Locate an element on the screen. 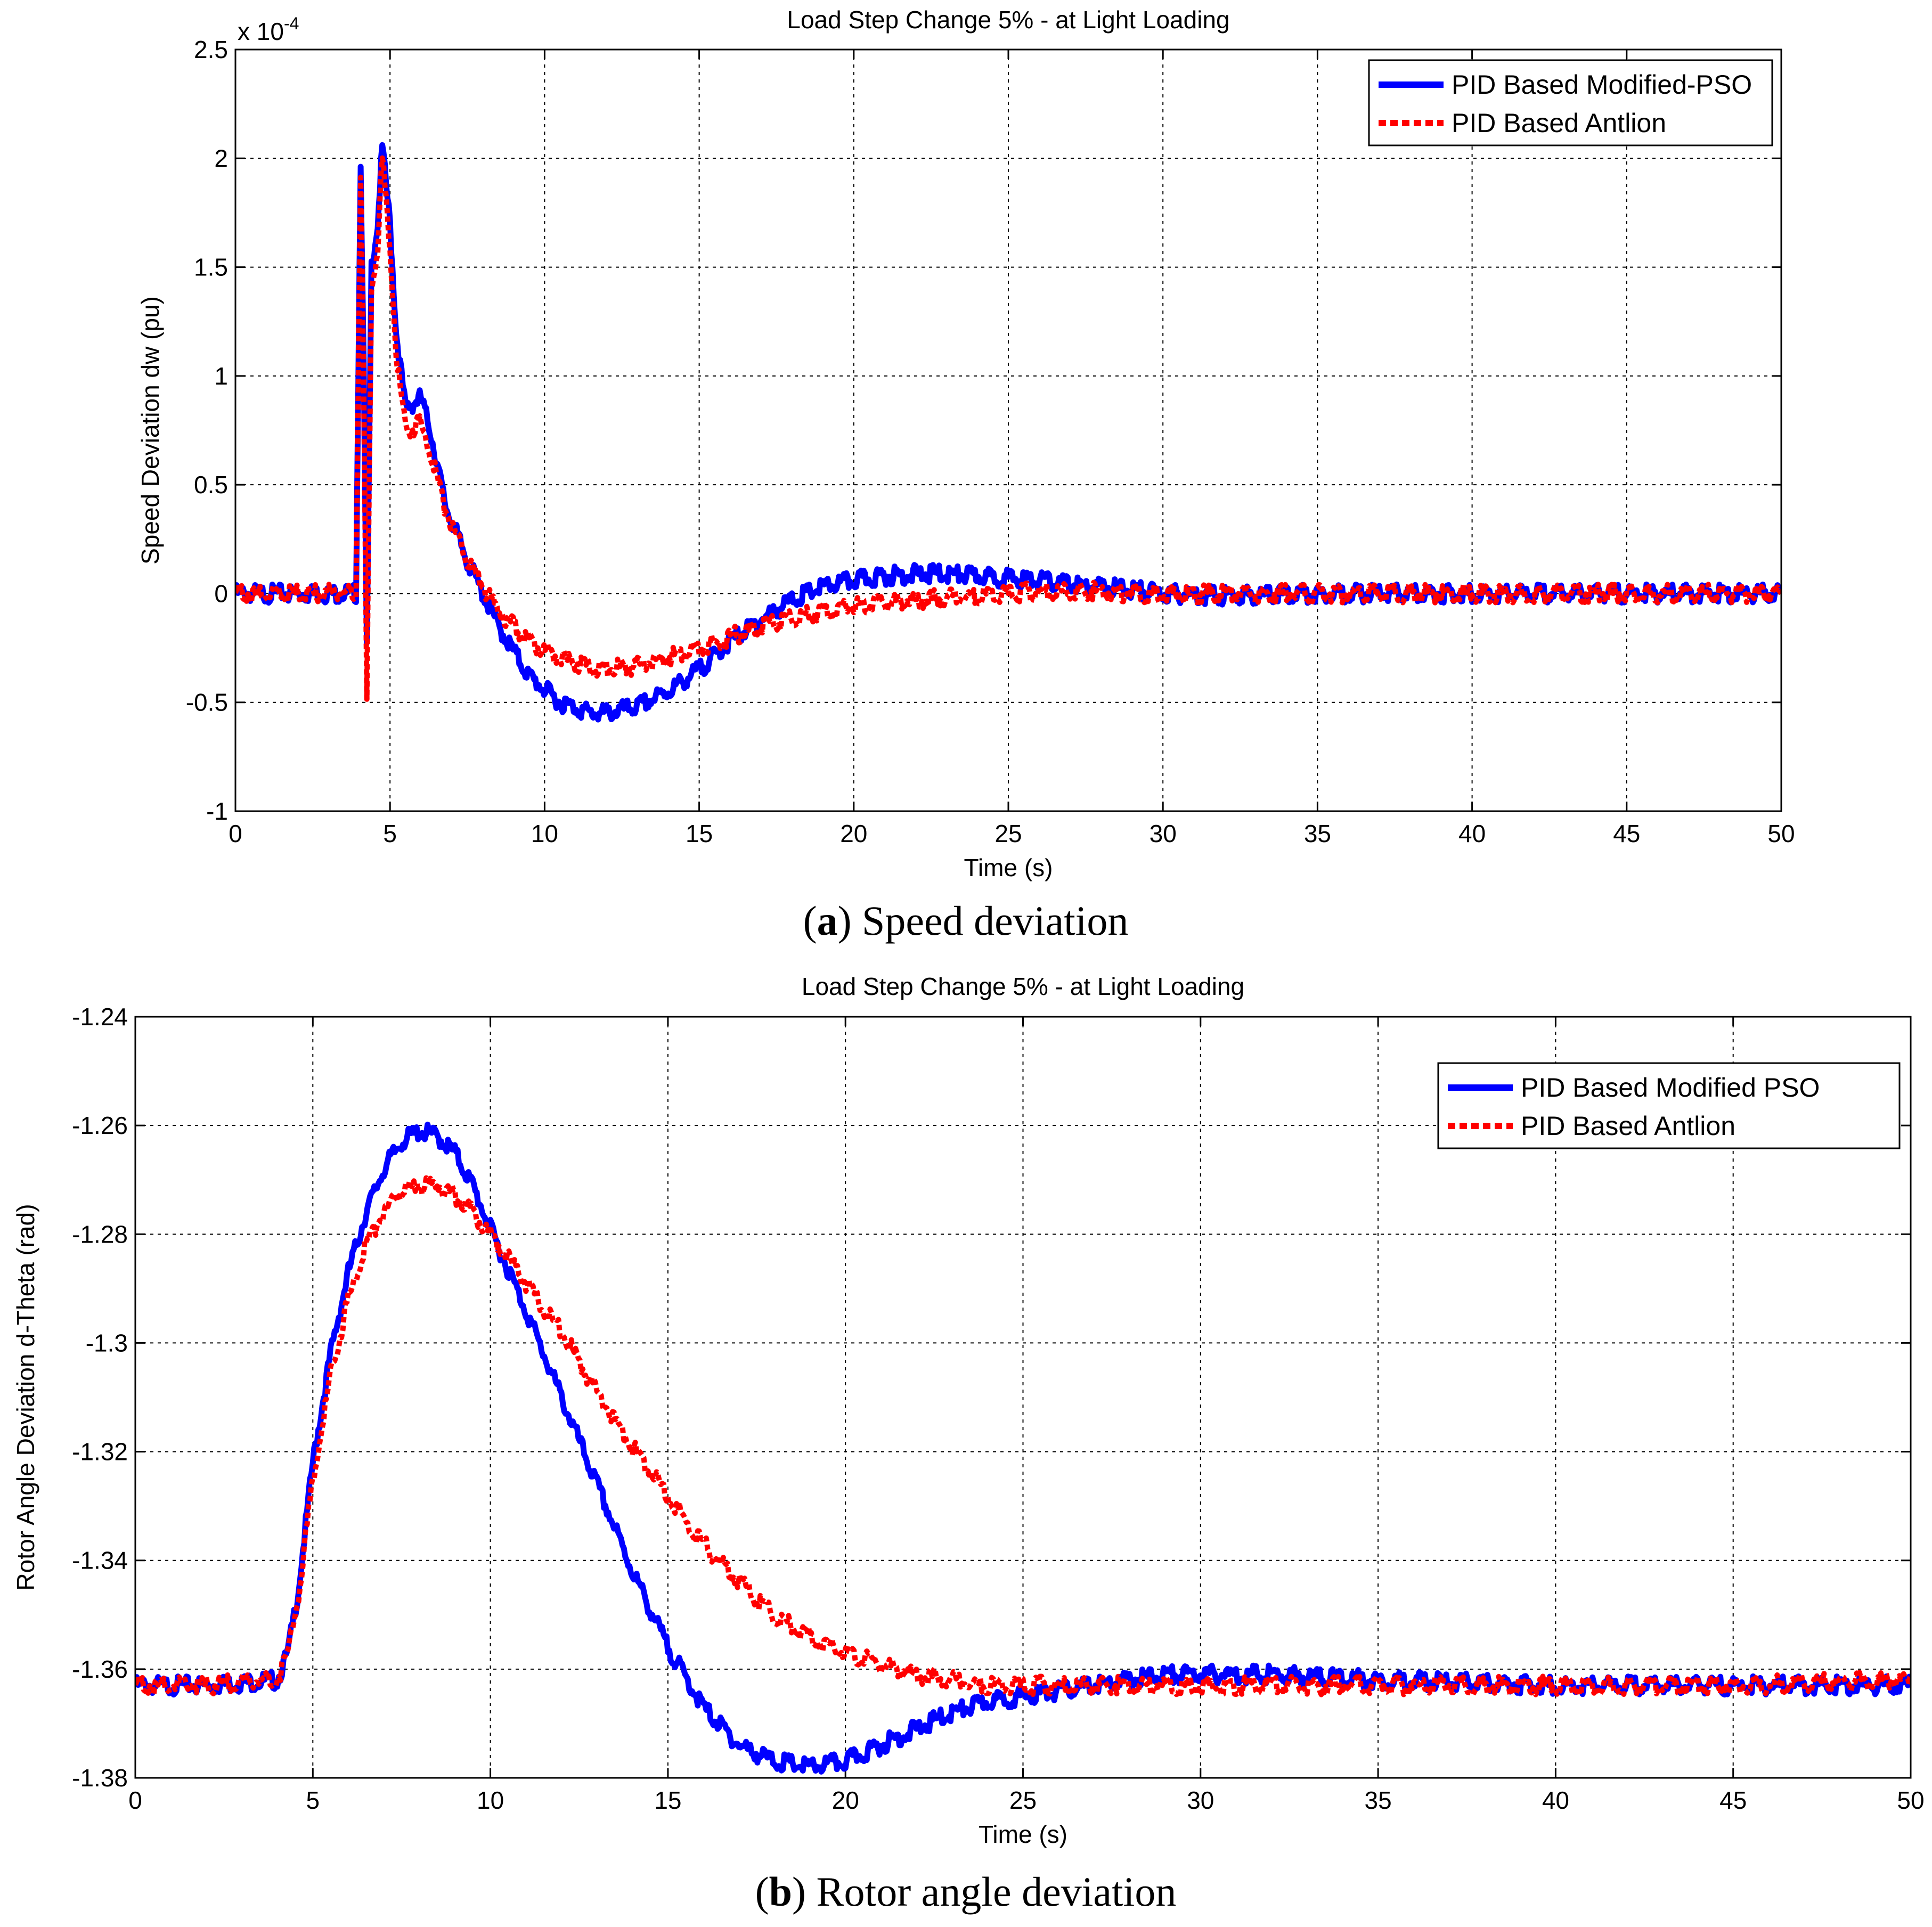 The height and width of the screenshot is (1927, 1932). legend: PID Based Modified PSO PID Based Antlion is located at coordinates (1669, 1105).